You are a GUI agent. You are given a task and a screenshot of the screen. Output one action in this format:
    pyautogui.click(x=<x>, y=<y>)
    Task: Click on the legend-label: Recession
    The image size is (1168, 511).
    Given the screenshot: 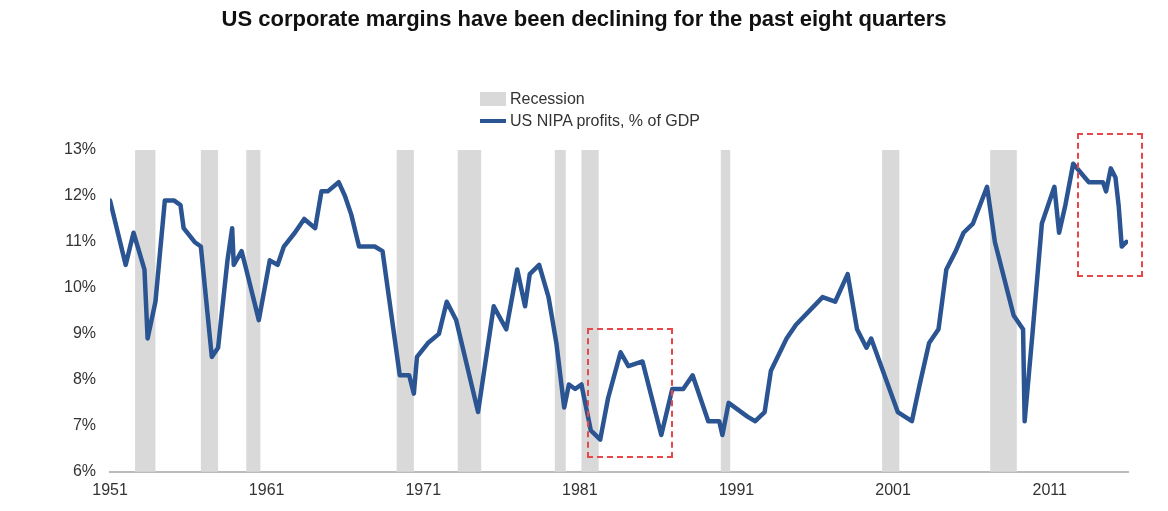 What is the action you would take?
    pyautogui.click(x=547, y=99)
    